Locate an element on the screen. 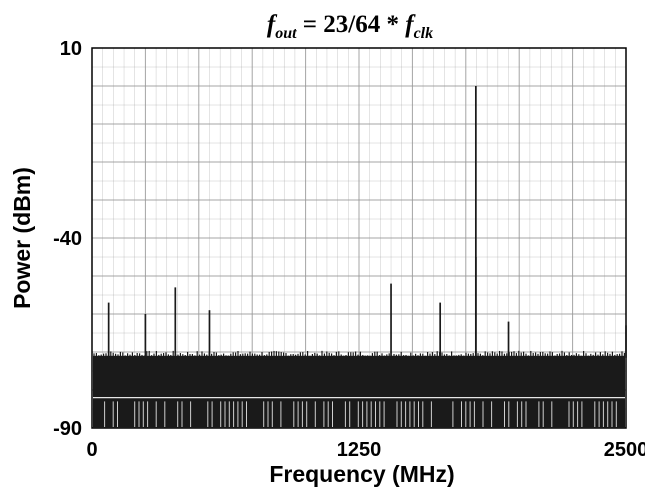 This screenshot has width=645, height=498. y-tick-label: -40 is located at coordinates (67, 239).